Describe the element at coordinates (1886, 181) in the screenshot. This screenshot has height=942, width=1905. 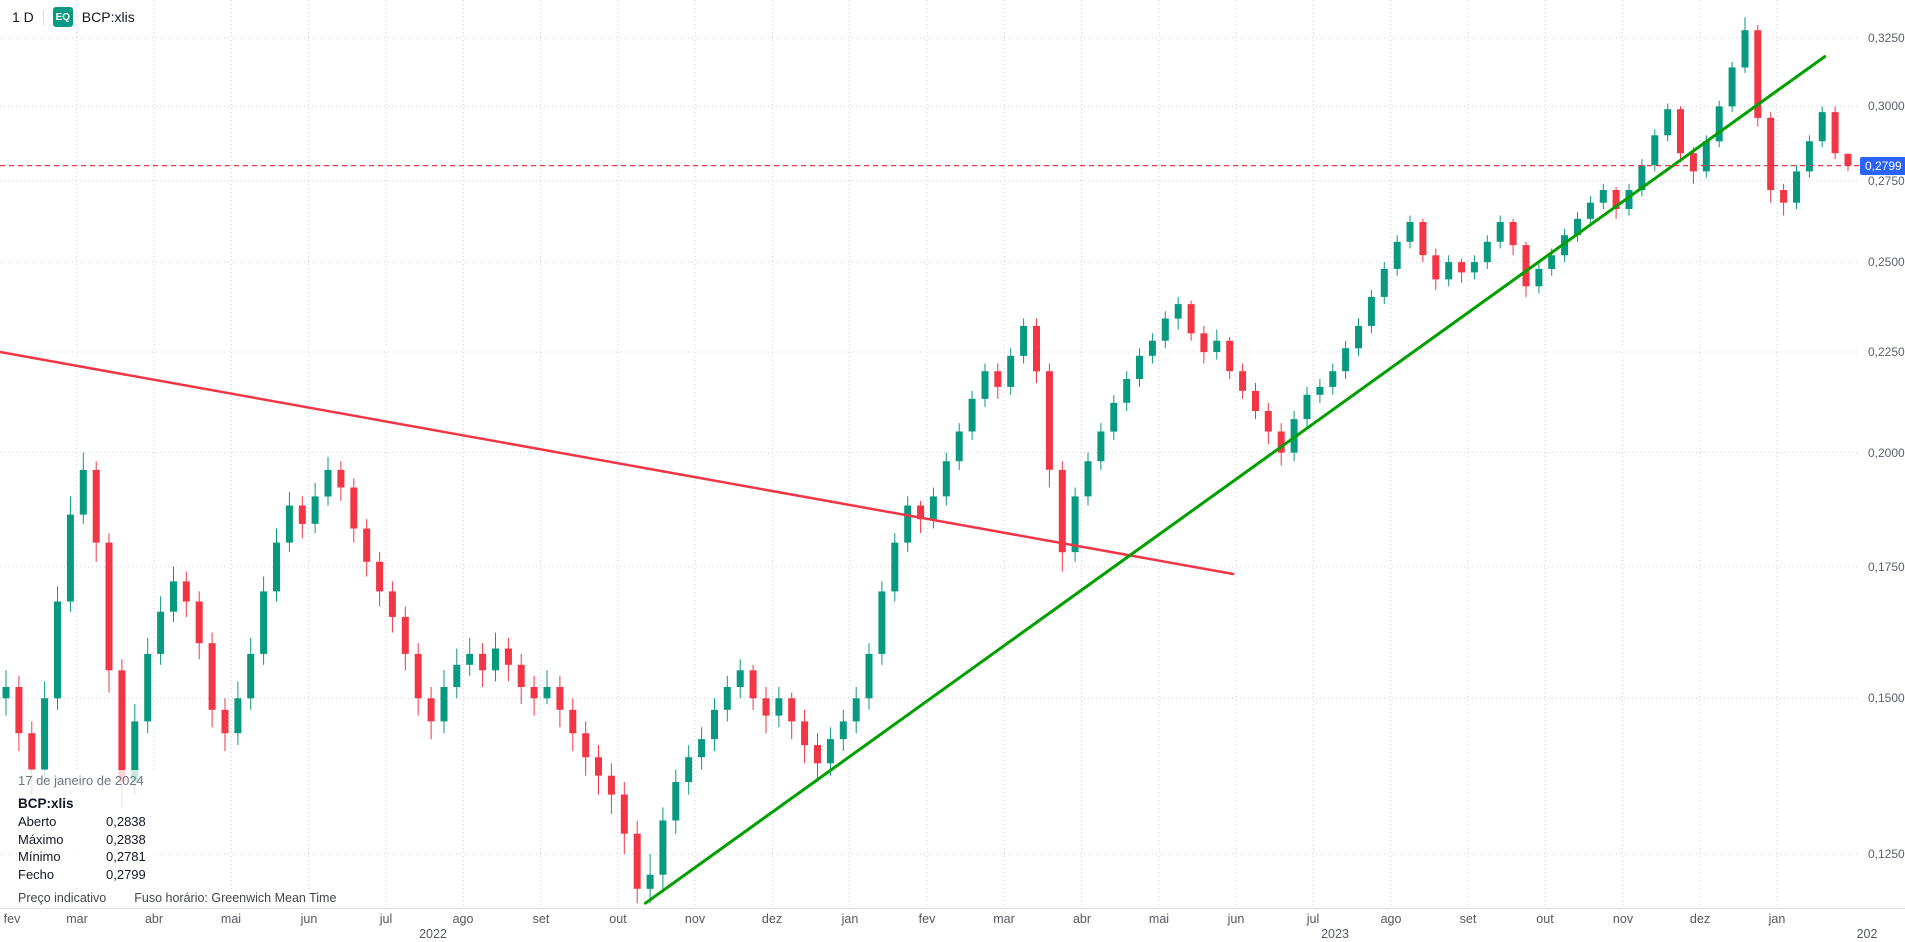
I see `price-tick-label: 0,2750` at that location.